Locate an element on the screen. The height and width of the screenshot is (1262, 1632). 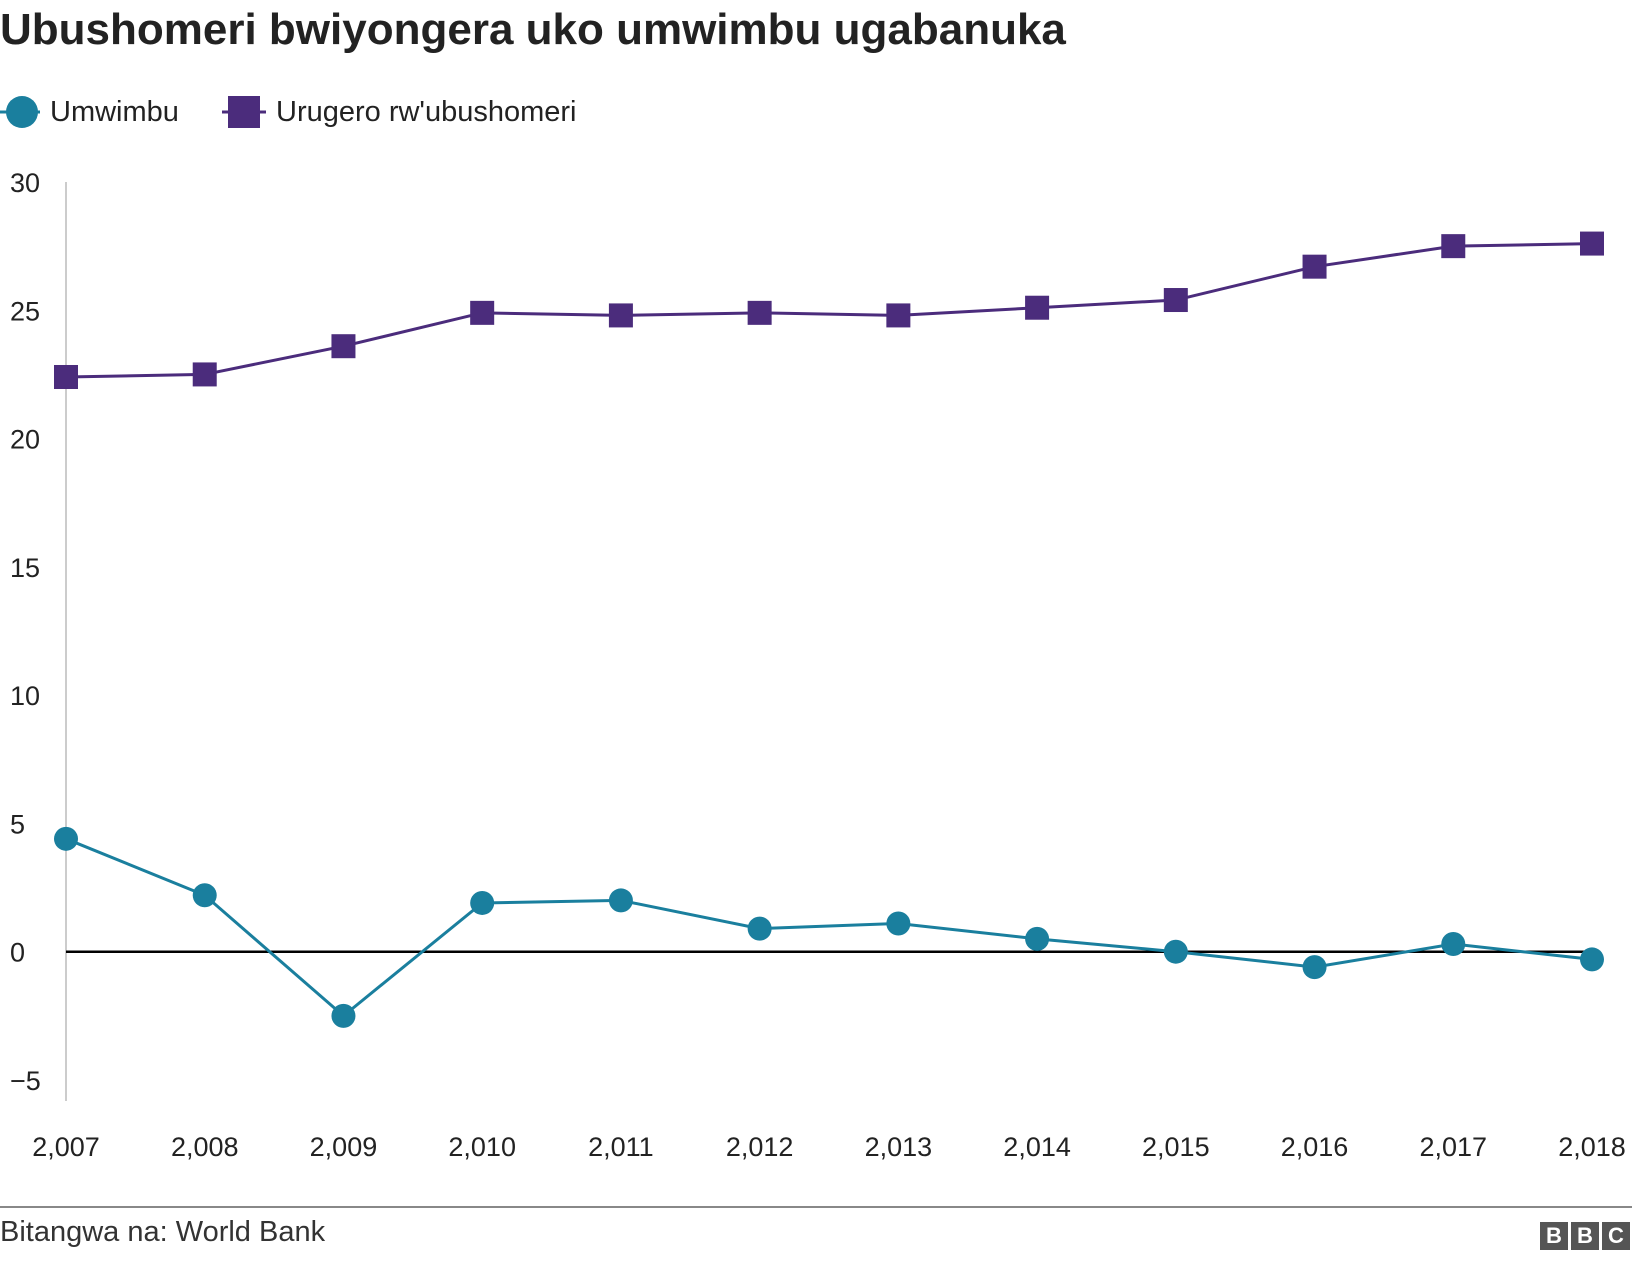
x-tick-label: 2,014 is located at coordinates (1037, 1146).